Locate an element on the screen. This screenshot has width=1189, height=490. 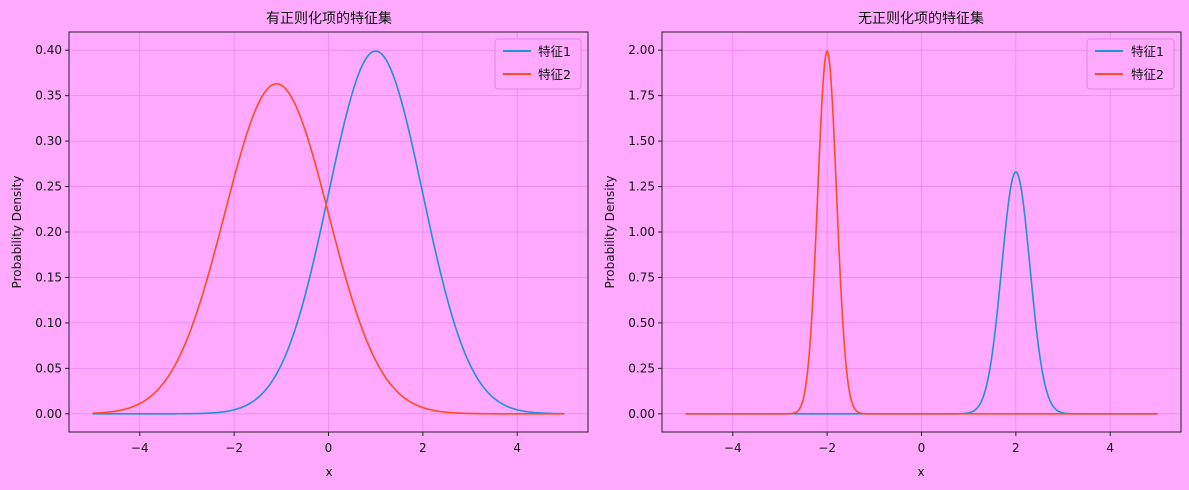
chart-1-y-tick-label: 0.20 is located at coordinates (48, 232).